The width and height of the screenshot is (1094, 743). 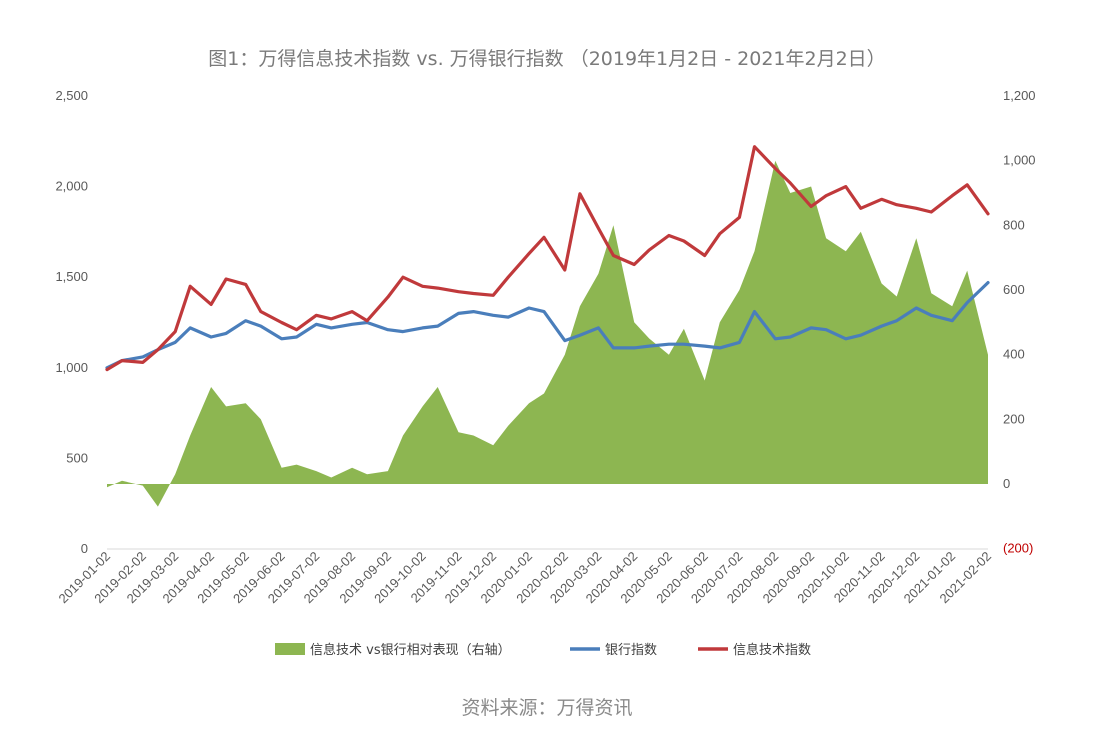 I want to click on left-tick-label: 500, so click(x=77, y=457).